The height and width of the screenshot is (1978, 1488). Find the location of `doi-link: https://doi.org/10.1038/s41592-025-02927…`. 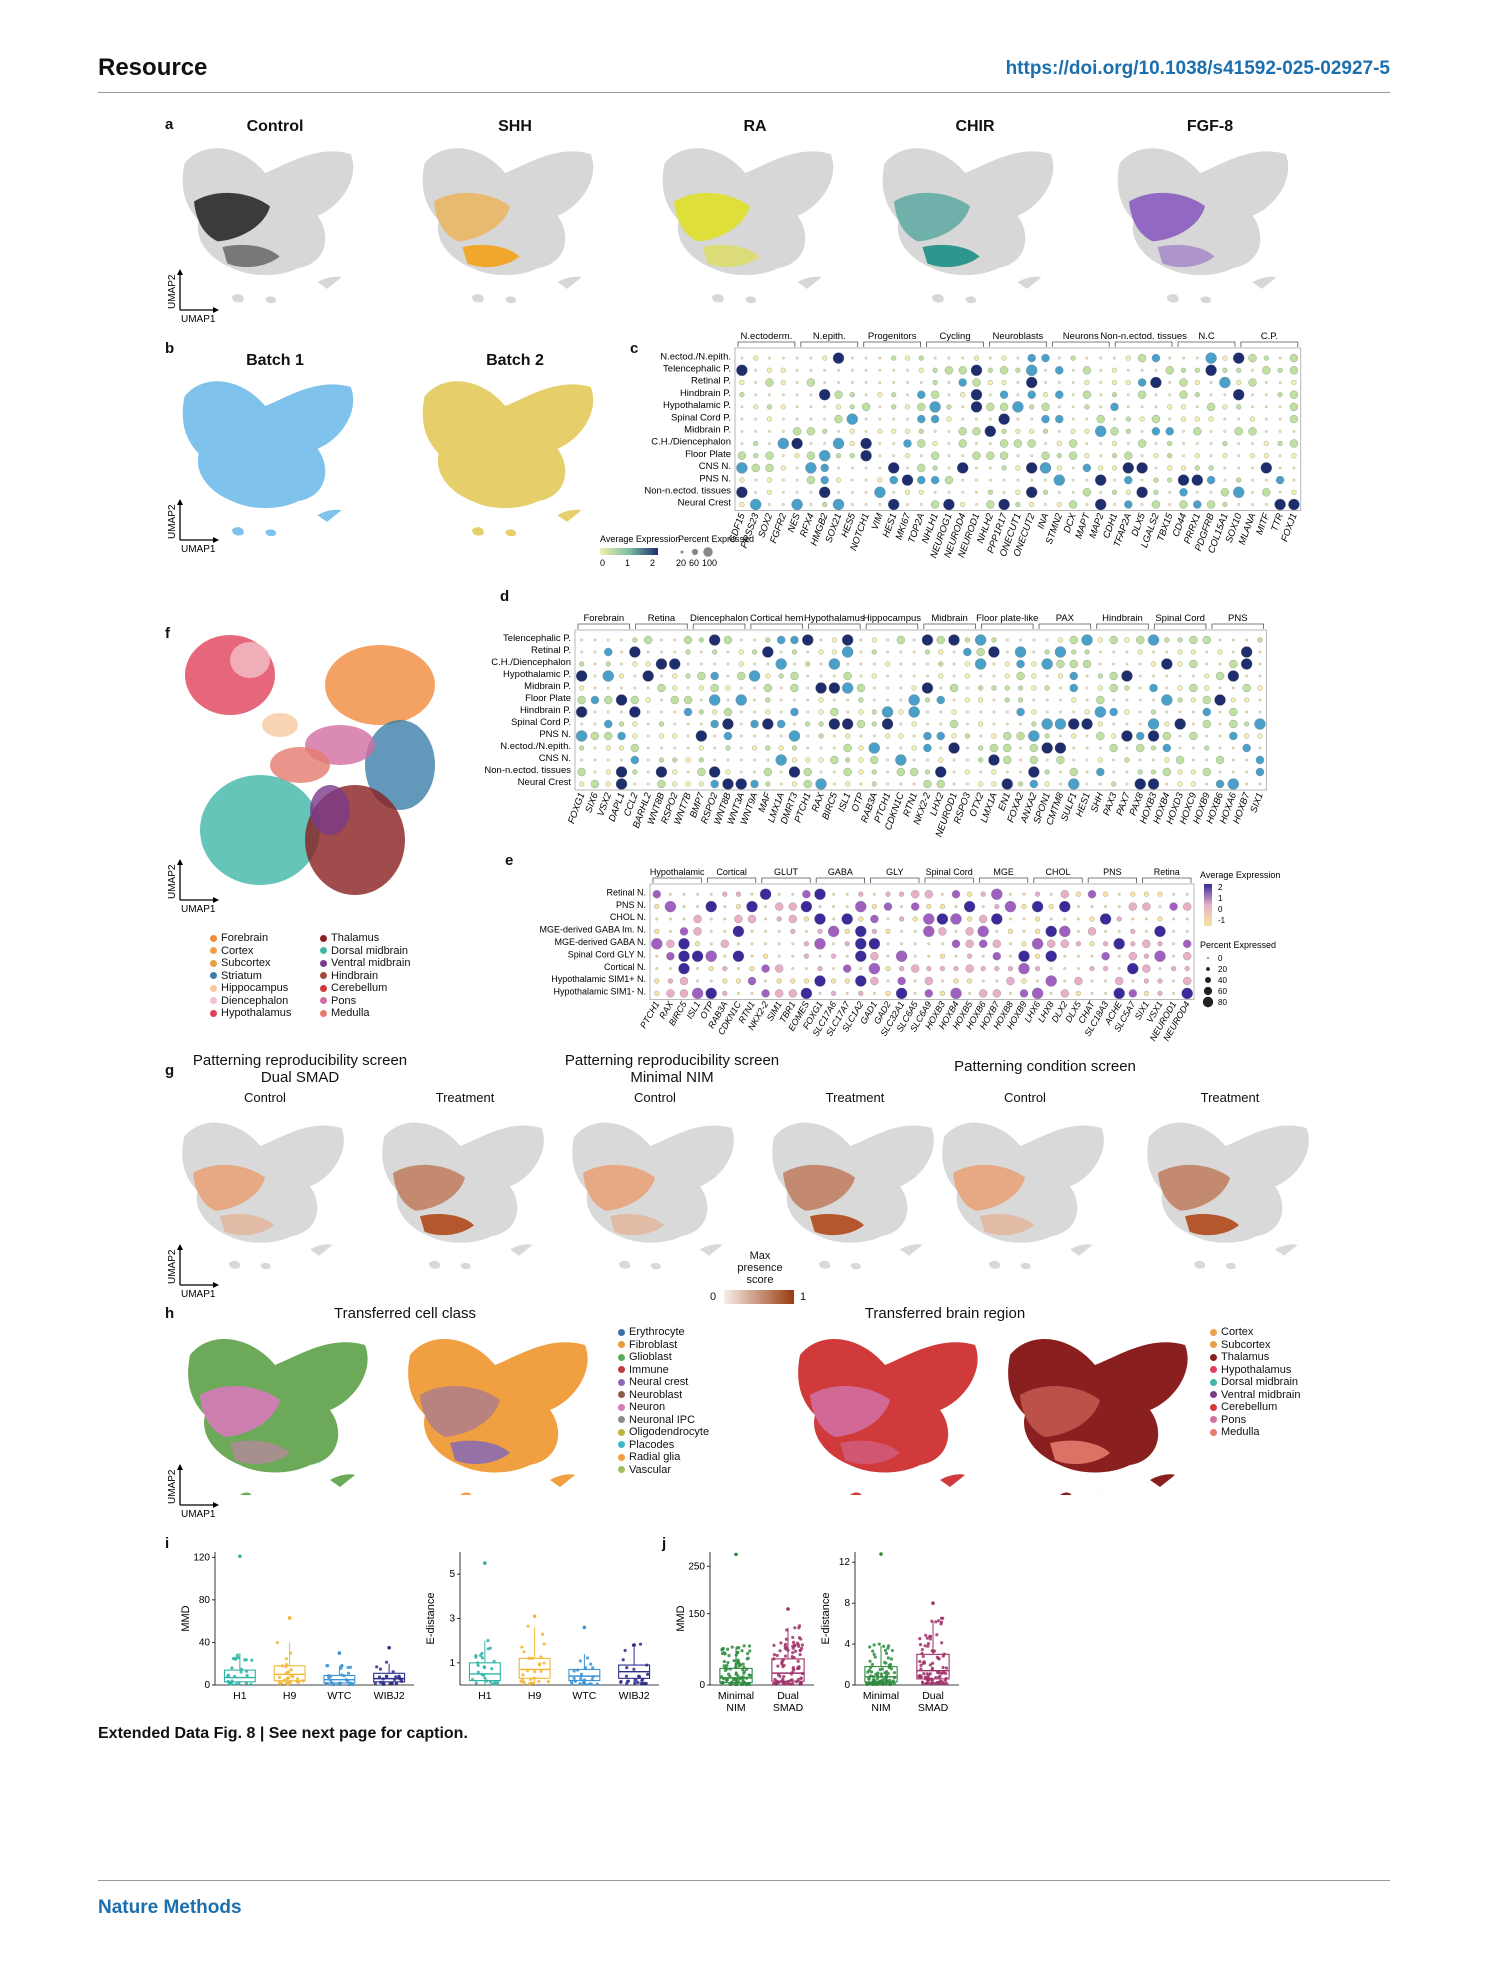

doi-link: https://doi.org/10.1038/s41592-025-02927… is located at coordinates (1197, 68).